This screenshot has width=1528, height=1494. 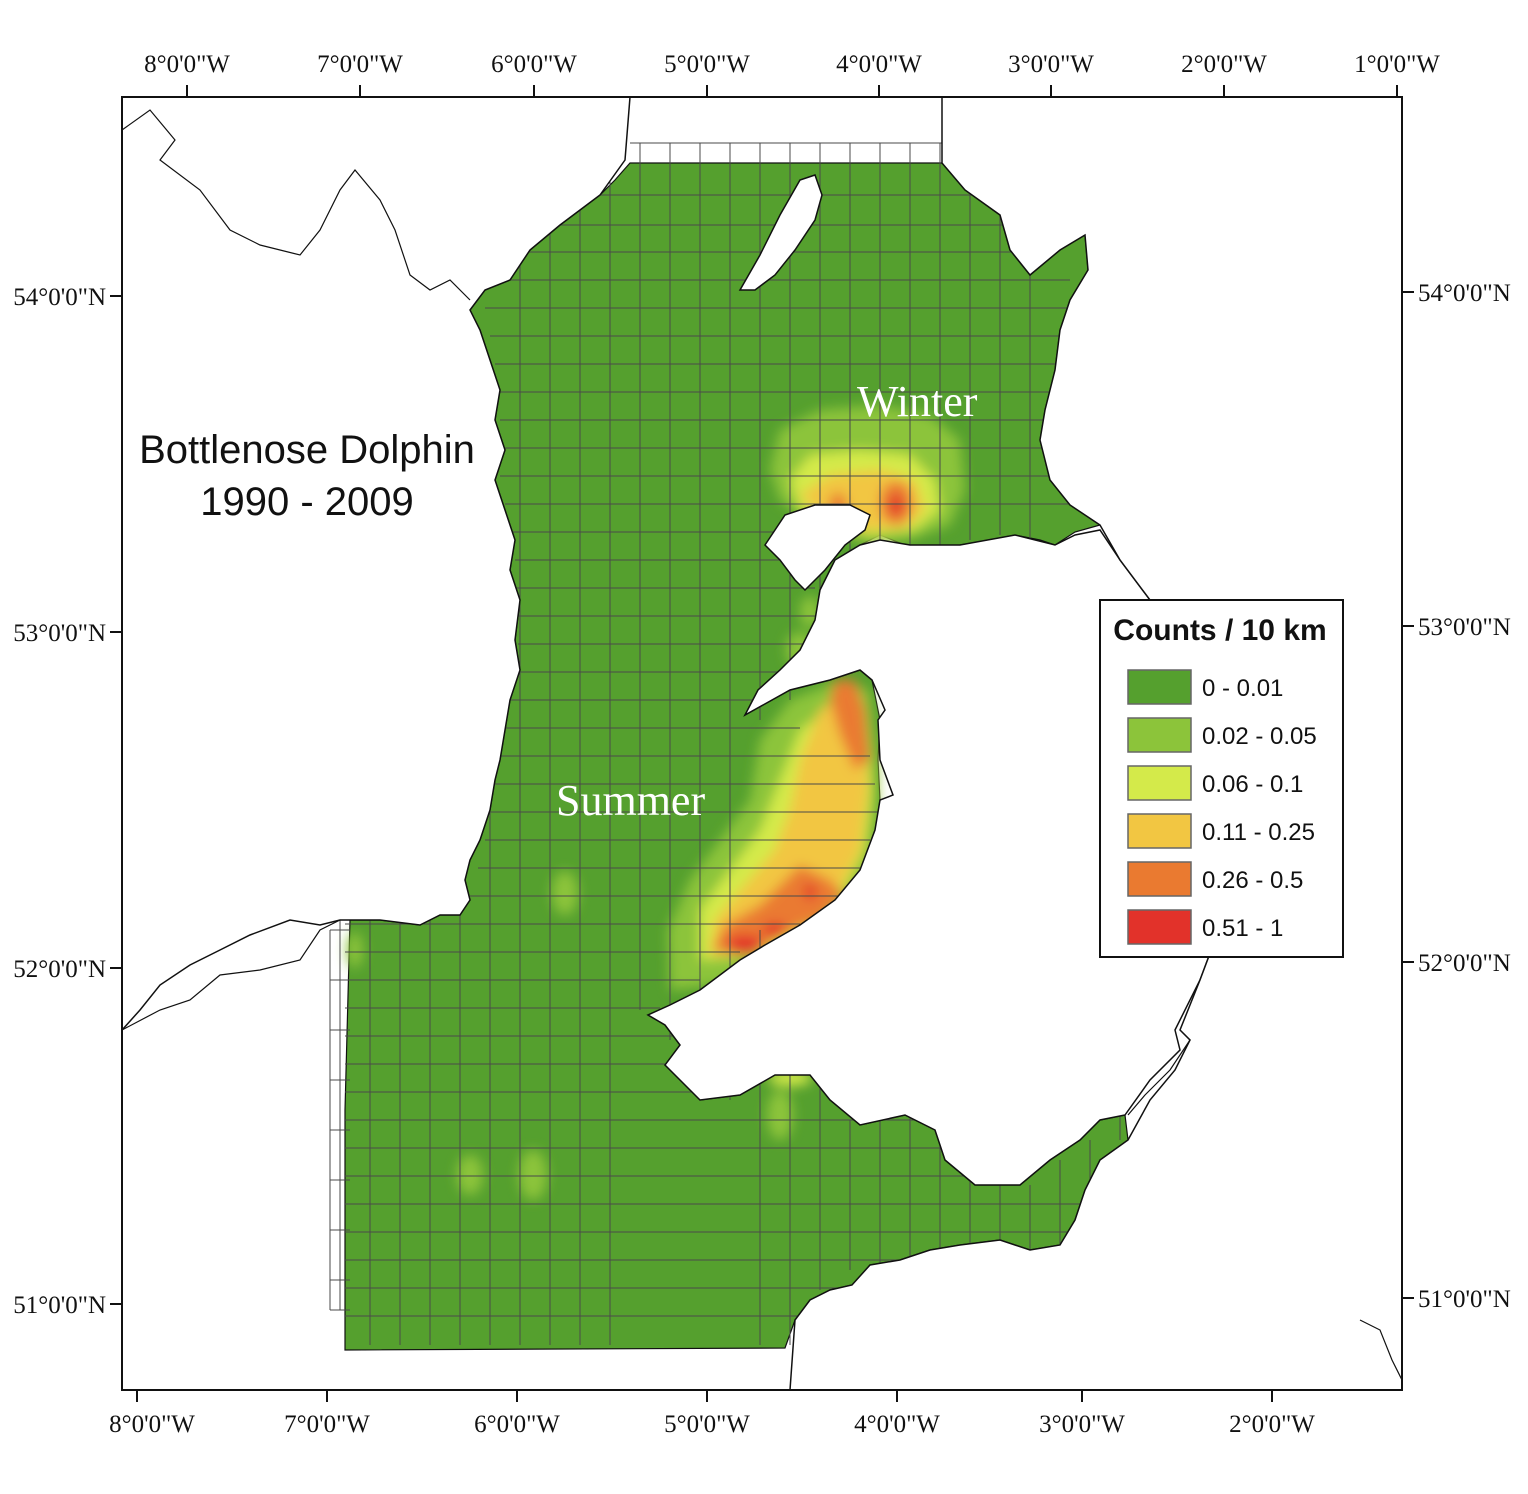 What do you see at coordinates (59, 297) in the screenshot?
I see `left-lat-label: 54°0'0"N` at bounding box center [59, 297].